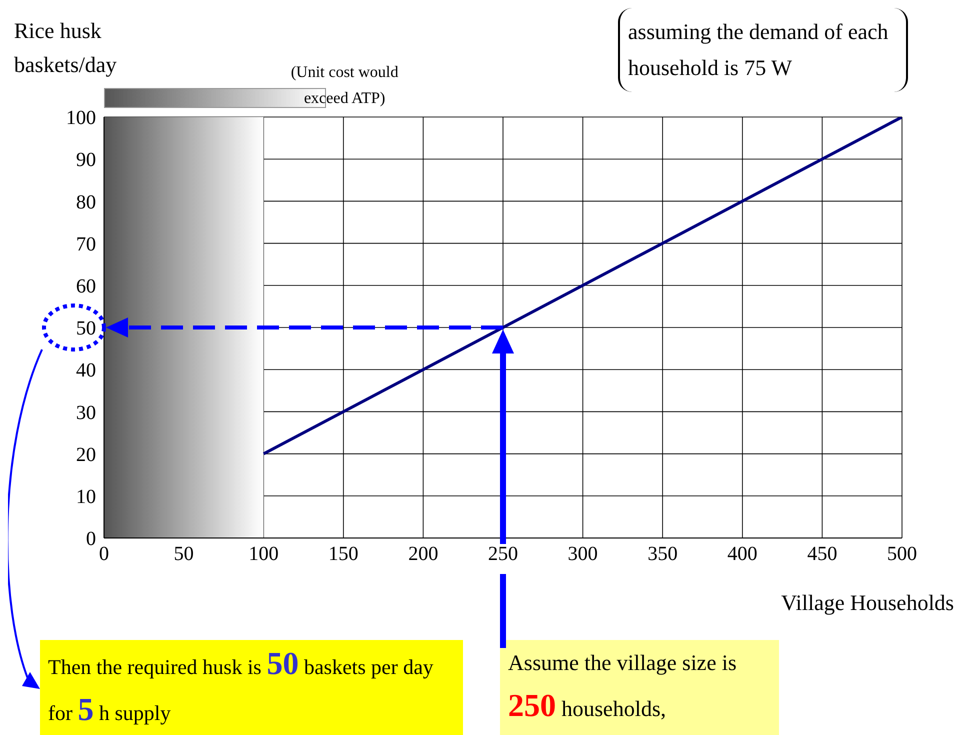  Describe the element at coordinates (423, 554) in the screenshot. I see `x-tick-label: 200` at that location.